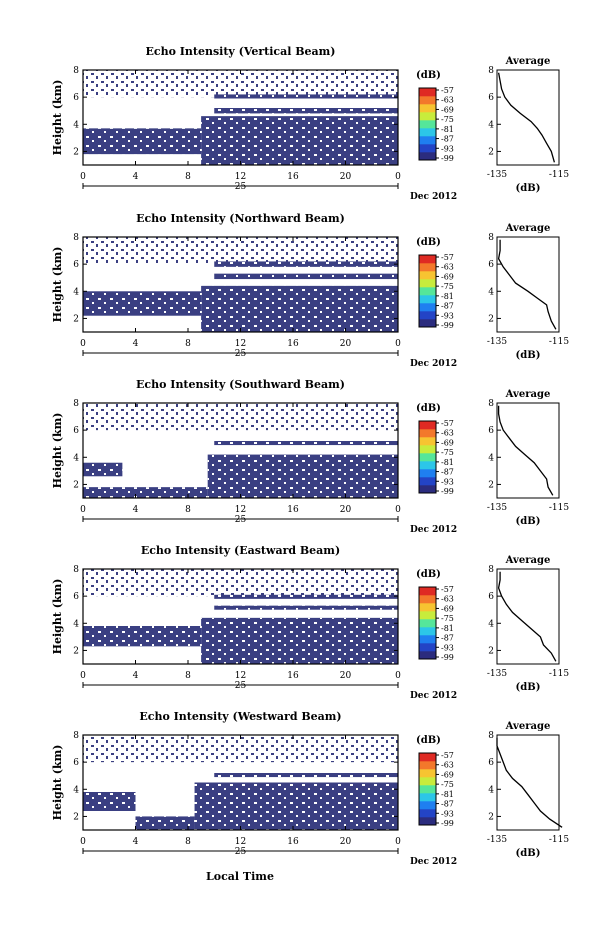 The image size is (616, 929). I want to click on panel-title: Echo Intensity (Vertical Beam), so click(240, 51).